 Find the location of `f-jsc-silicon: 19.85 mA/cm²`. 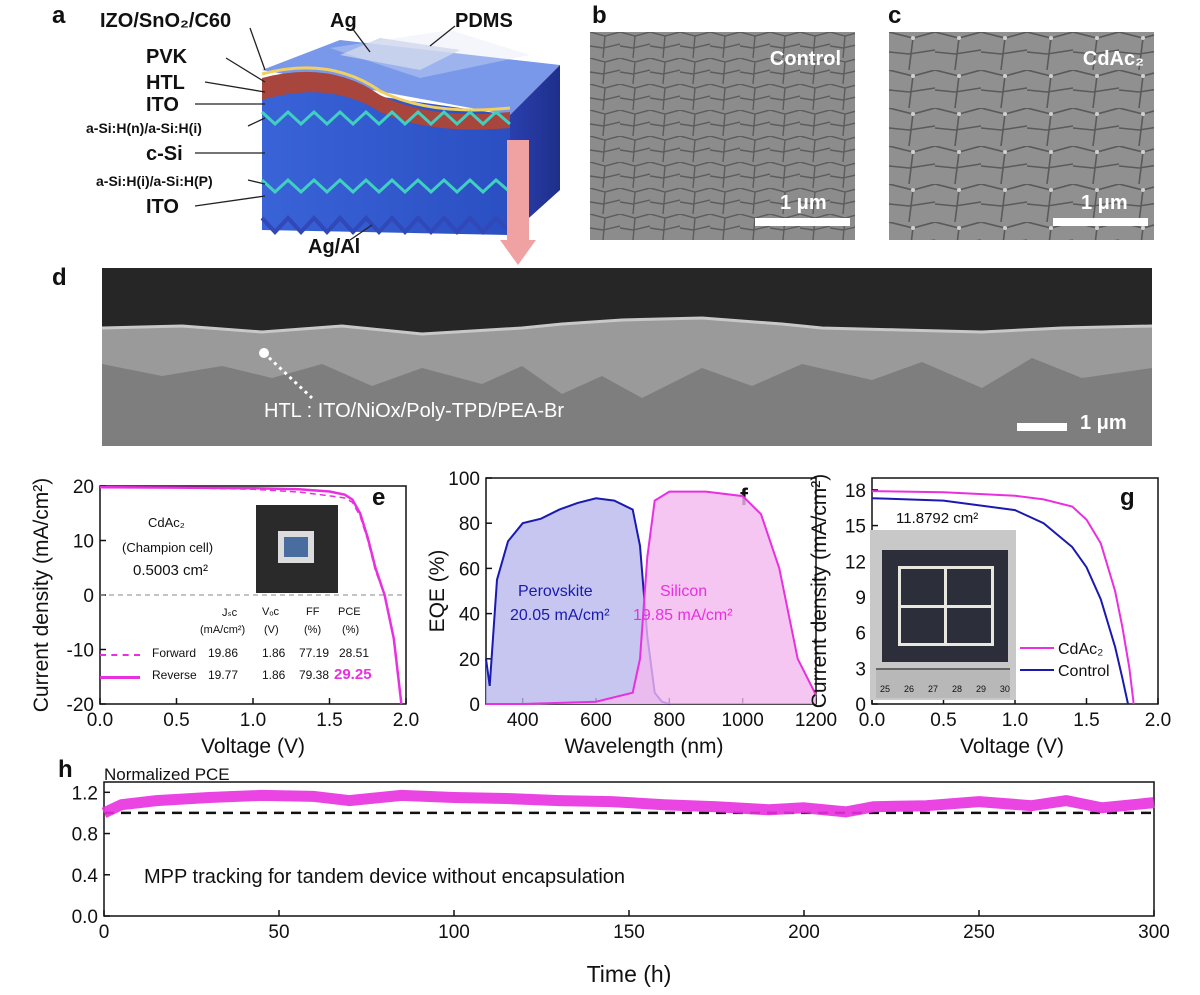

f-jsc-silicon: 19.85 mA/cm² is located at coordinates (683, 615).